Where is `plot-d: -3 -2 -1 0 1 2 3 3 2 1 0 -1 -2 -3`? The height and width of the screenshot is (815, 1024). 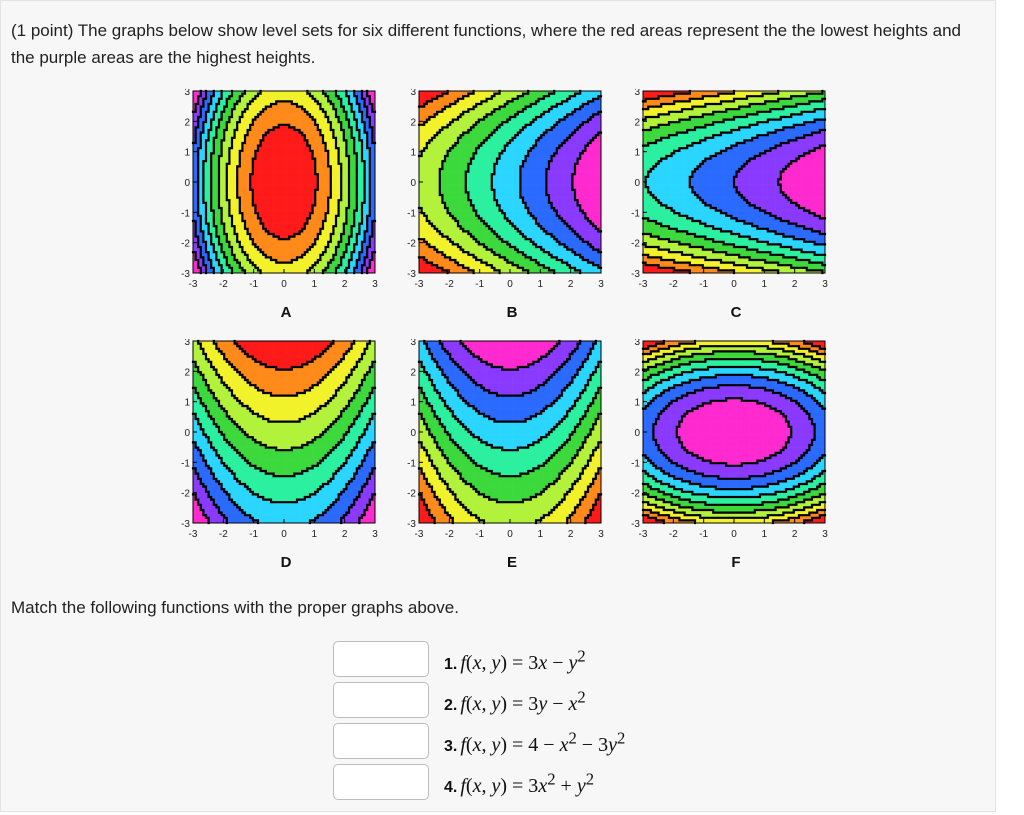
plot-d: -3 -2 -1 0 1 2 3 3 2 1 0 -1 -2 -3 is located at coordinates (284, 460).